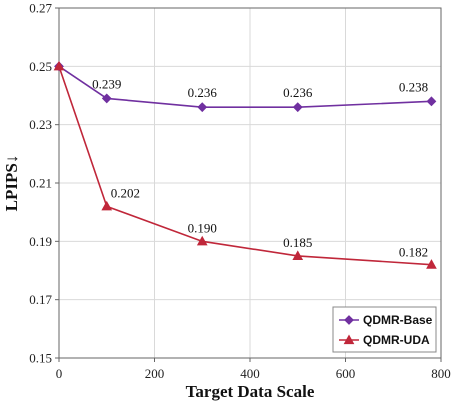 Image resolution: width=457 pixels, height=411 pixels. I want to click on y-axis-title: LPIPS↓, so click(11, 183).